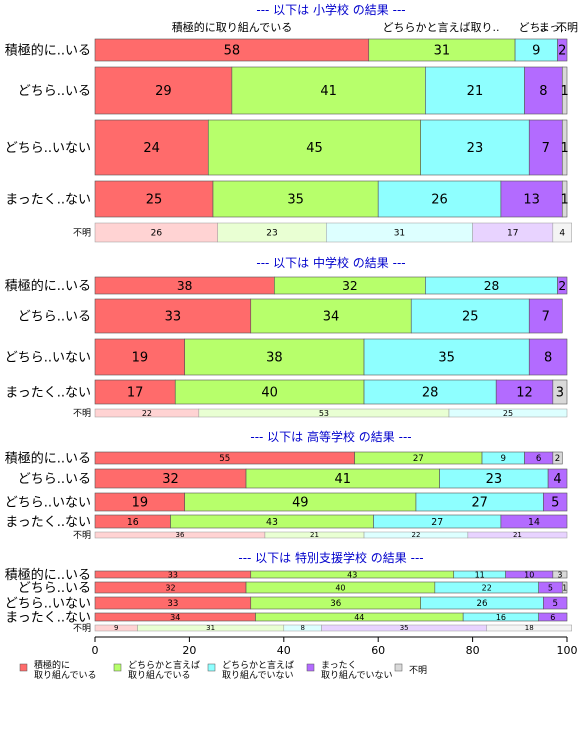 Image resolution: width=580 pixels, height=747 pixels. Describe the element at coordinates (133, 522) in the screenshot. I see `data-label: 16` at that location.